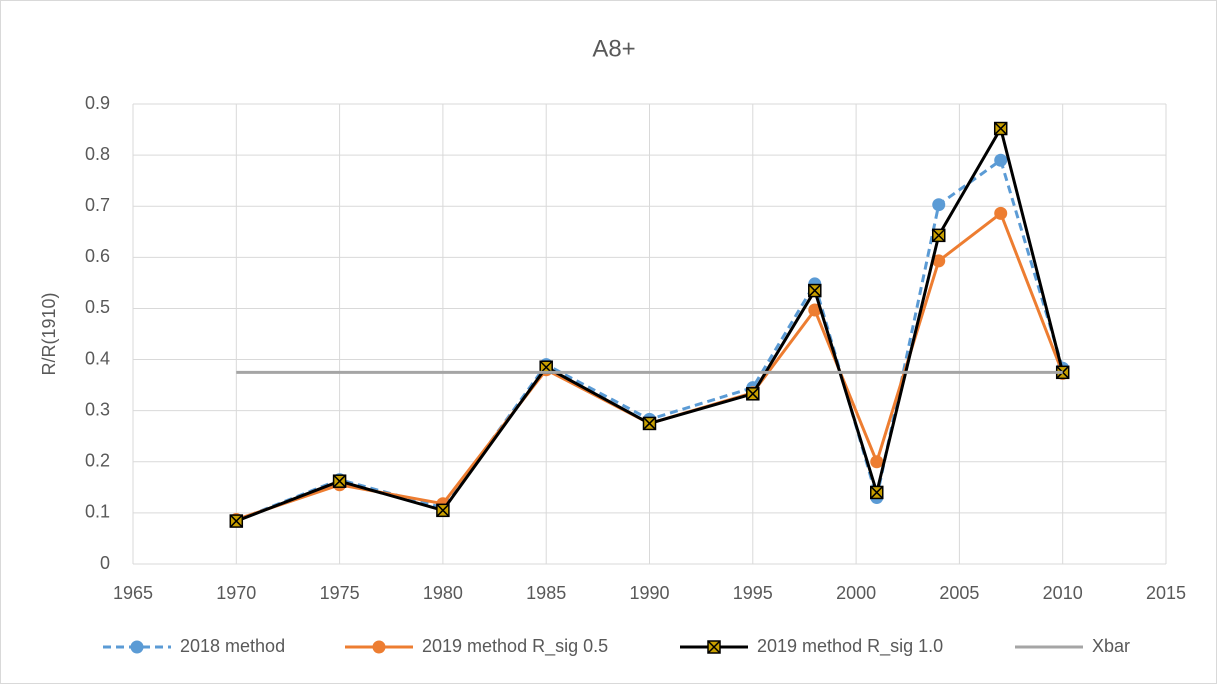  What do you see at coordinates (1166, 593) in the screenshot?
I see `x-tick-label: 2015` at bounding box center [1166, 593].